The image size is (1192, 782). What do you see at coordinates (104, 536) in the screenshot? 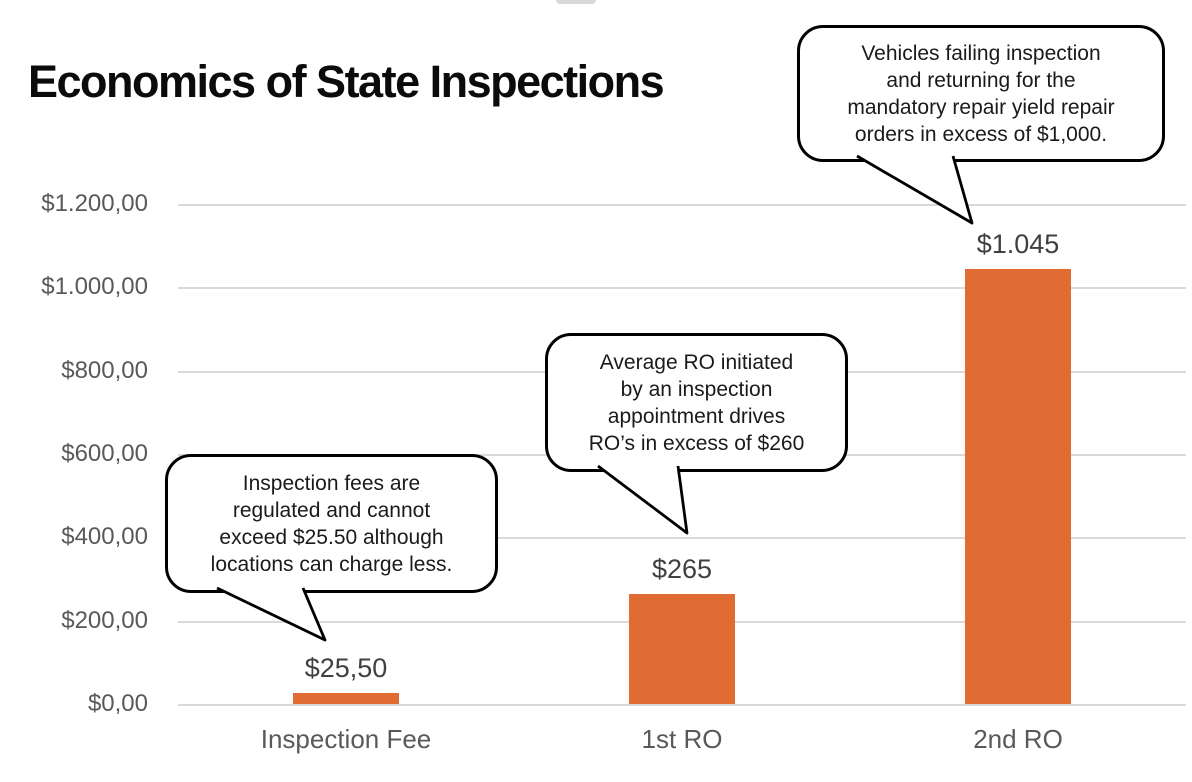
I see `y-axis-tick-label: $400,00` at bounding box center [104, 536].